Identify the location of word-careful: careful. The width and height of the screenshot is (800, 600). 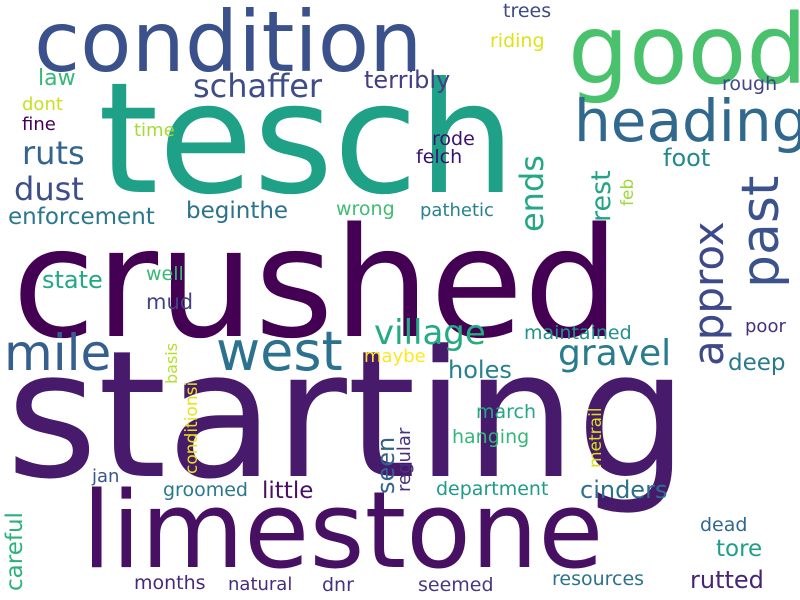
(15, 551).